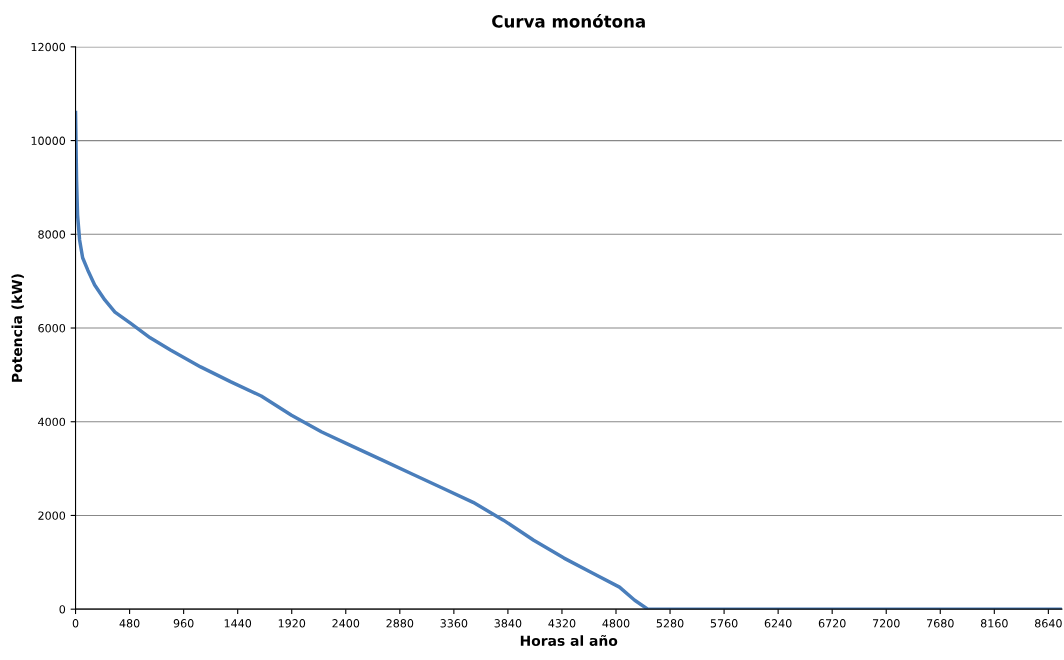  I want to click on x-tick-label: 6720, so click(832, 623).